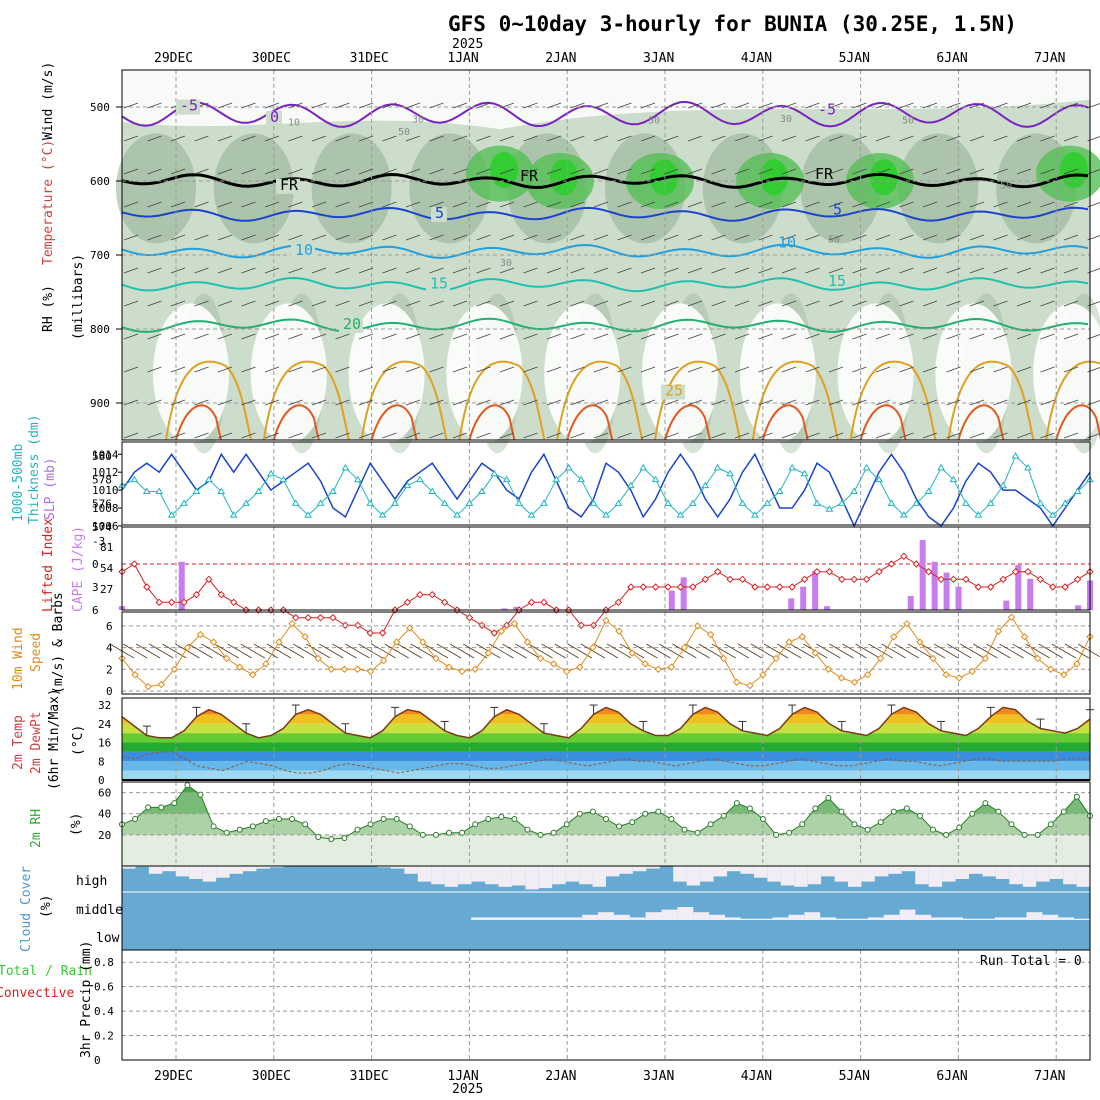 Image resolution: width=1100 pixels, height=1100 pixels. I want to click on date-label-top: 6JAN, so click(951, 58).